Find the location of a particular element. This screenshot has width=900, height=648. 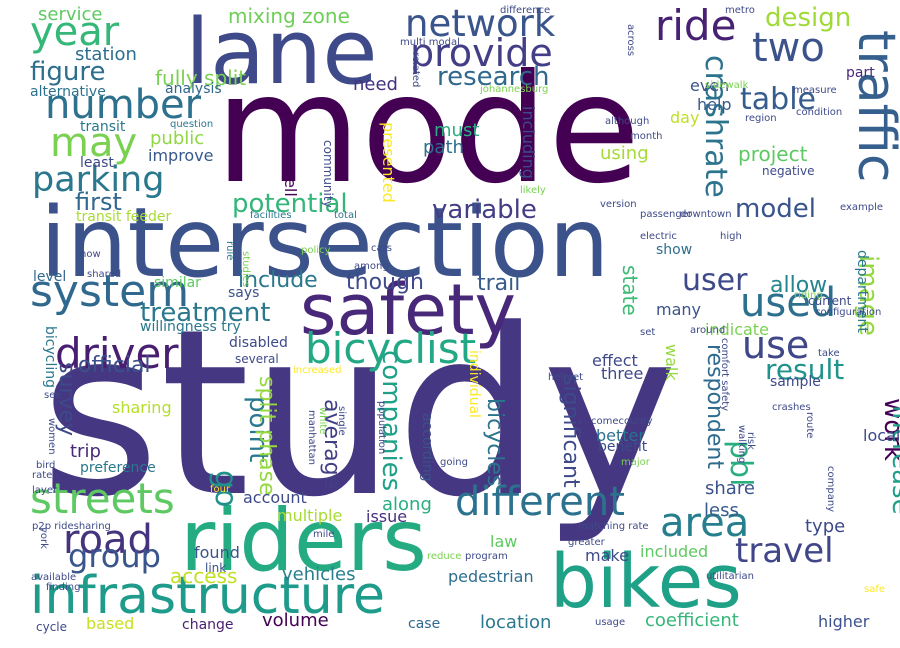

word-design: design is located at coordinates (808, 18).